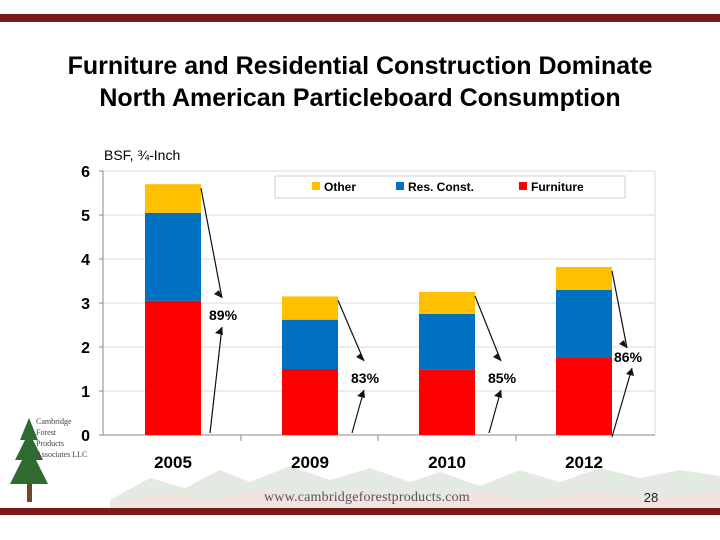 The width and height of the screenshot is (720, 540). Describe the element at coordinates (557, 187) in the screenshot. I see `legend-label: Furniture` at that location.